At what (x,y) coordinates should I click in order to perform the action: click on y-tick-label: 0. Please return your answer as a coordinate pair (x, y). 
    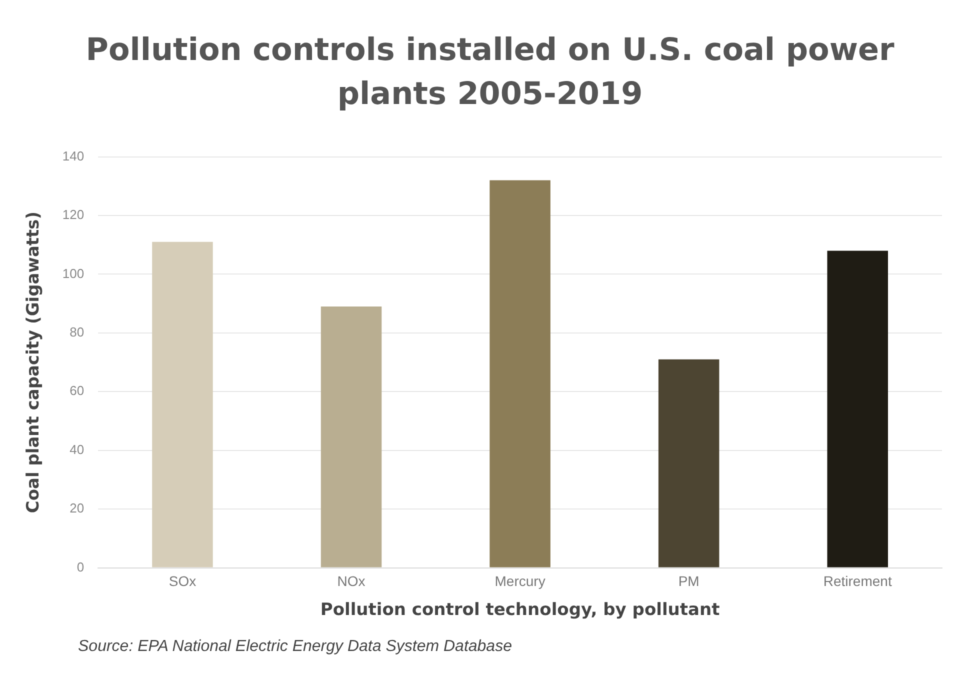
    Looking at the image, I should click on (80, 566).